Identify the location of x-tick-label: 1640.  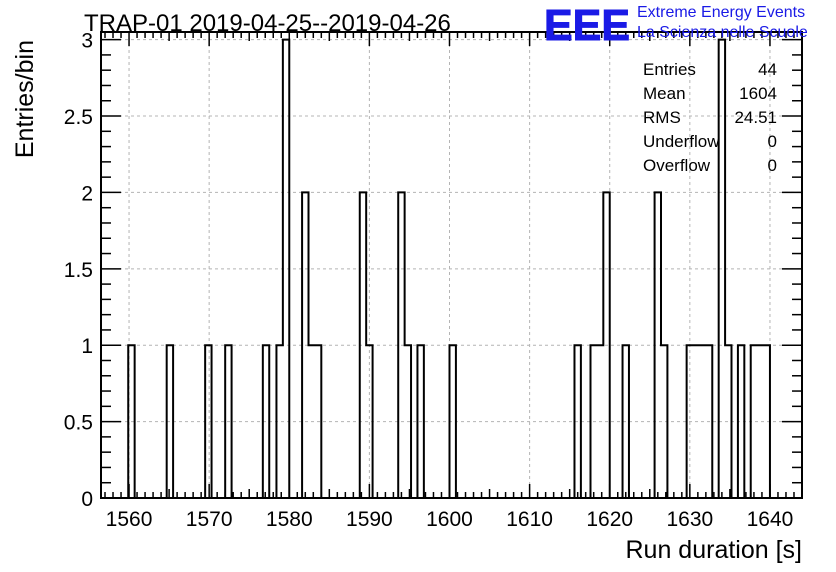
(770, 519).